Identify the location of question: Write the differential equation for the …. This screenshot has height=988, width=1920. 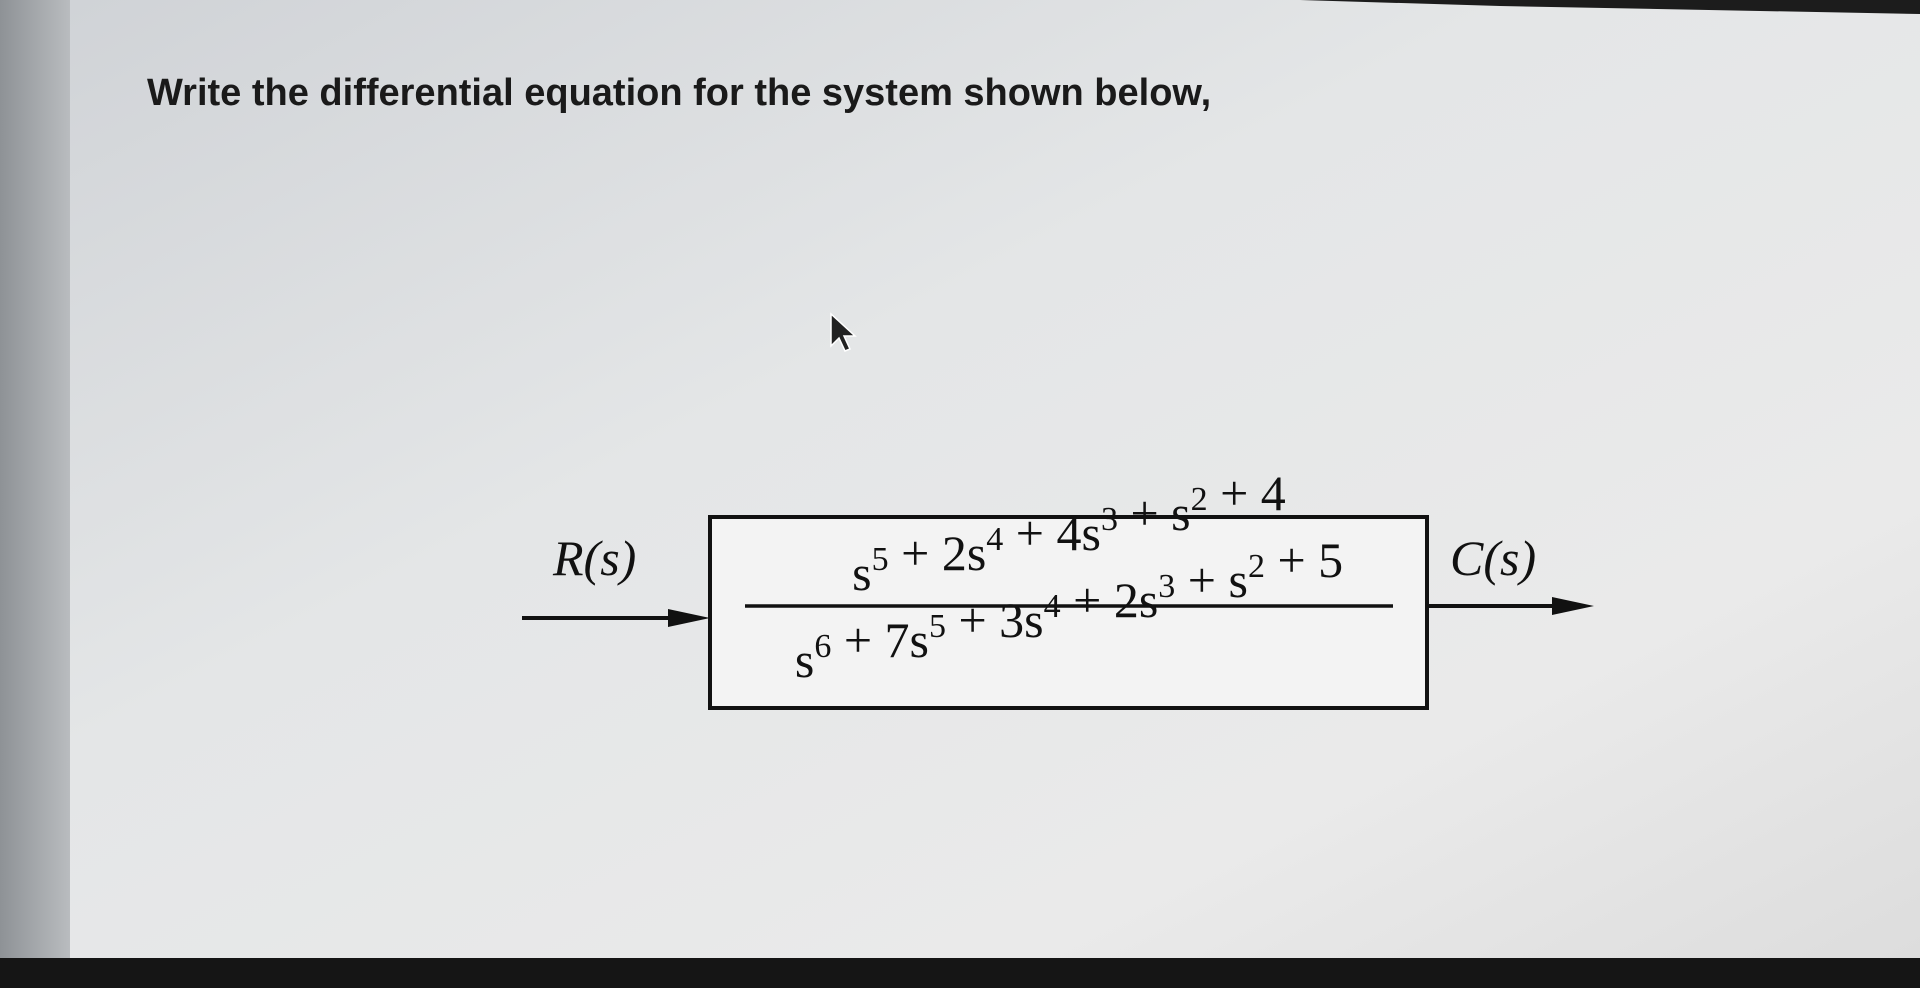
(679, 93).